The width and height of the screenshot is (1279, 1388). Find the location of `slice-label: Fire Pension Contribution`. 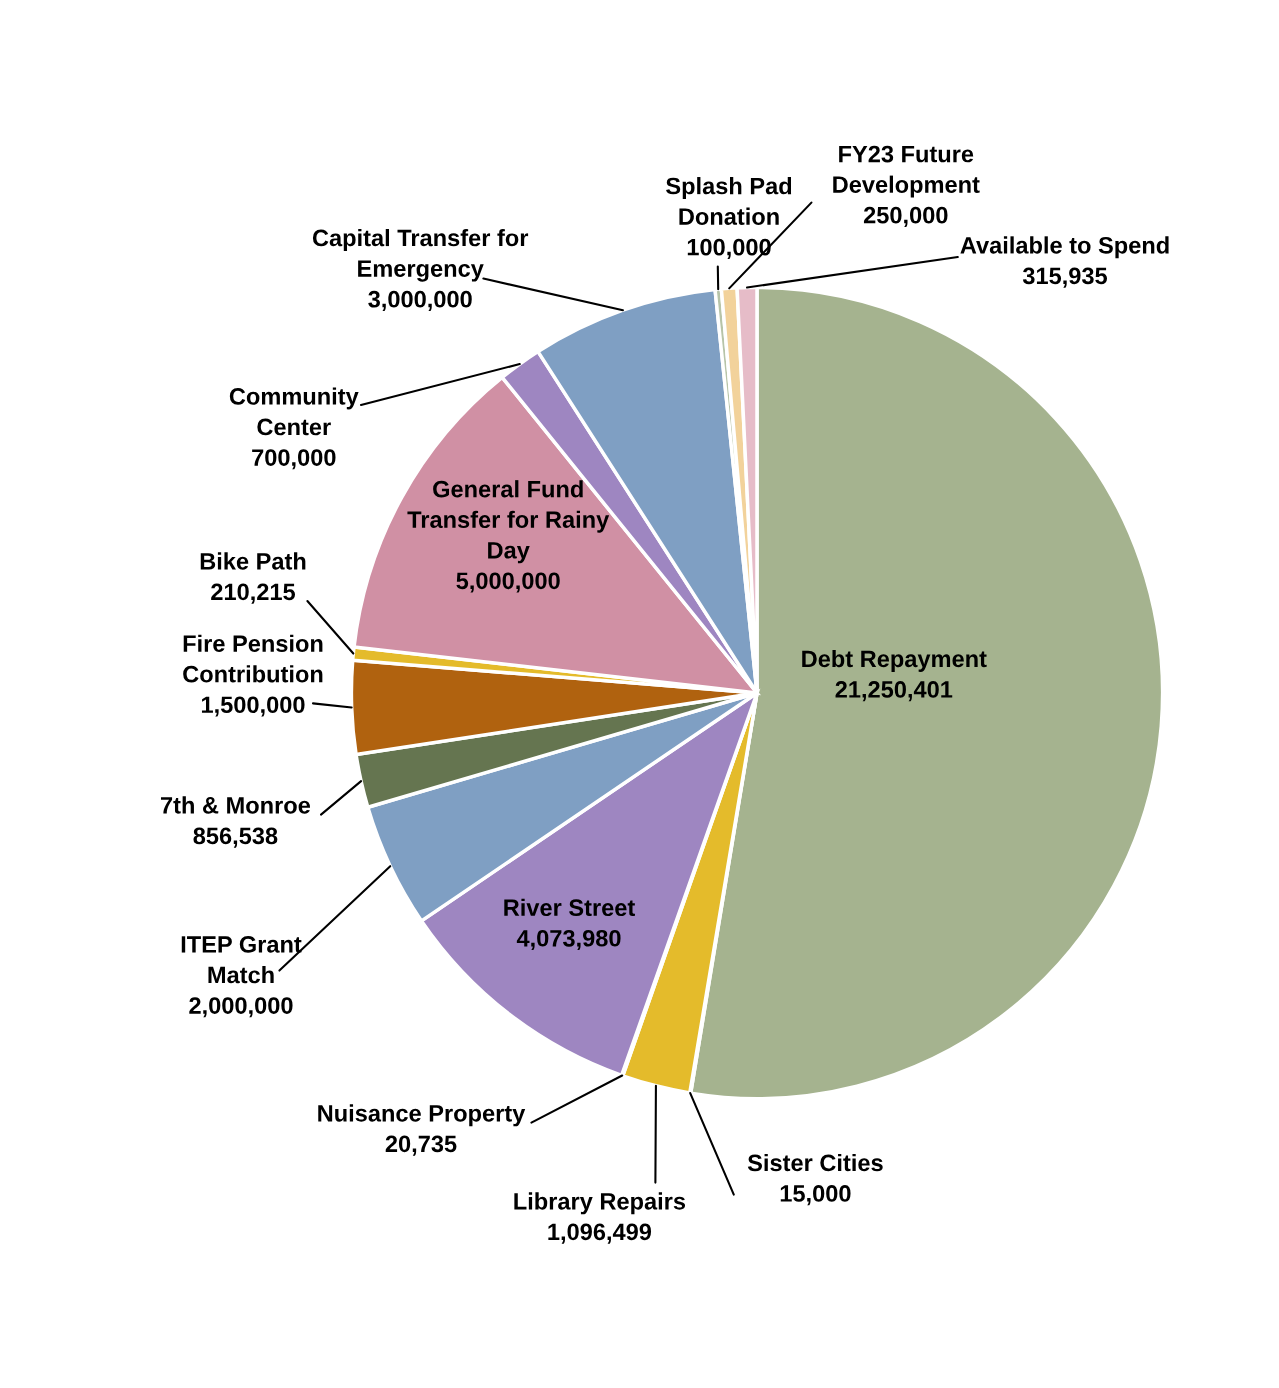

slice-label: Fire Pension Contribution is located at coordinates (253, 658).